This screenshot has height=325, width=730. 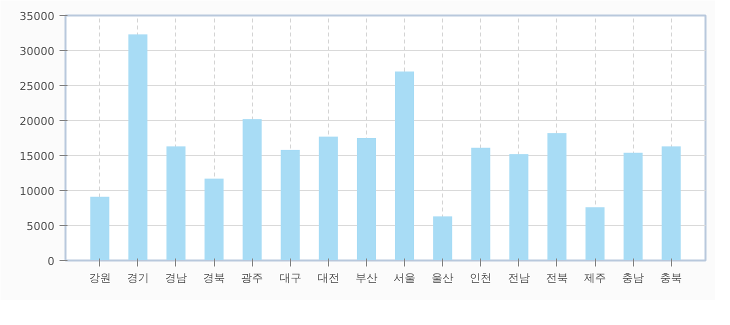 I want to click on x-tick-label: 광주, so click(x=252, y=278).